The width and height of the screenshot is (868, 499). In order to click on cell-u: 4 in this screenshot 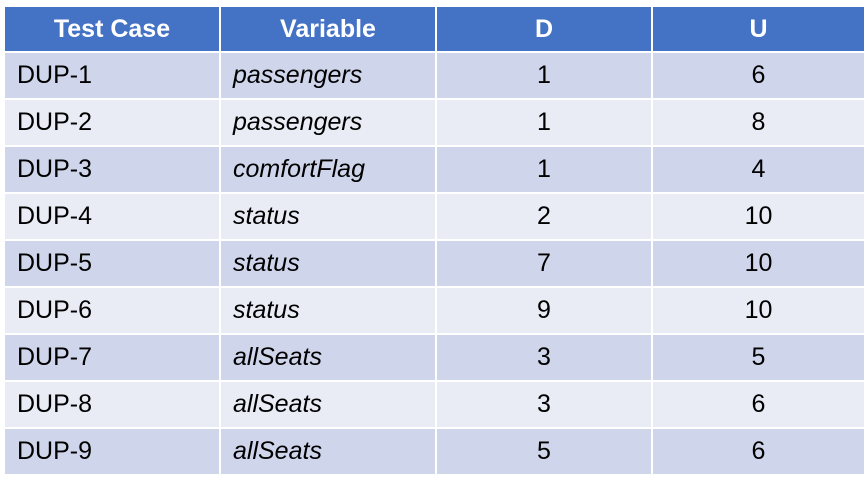, I will do `click(758, 169)`.